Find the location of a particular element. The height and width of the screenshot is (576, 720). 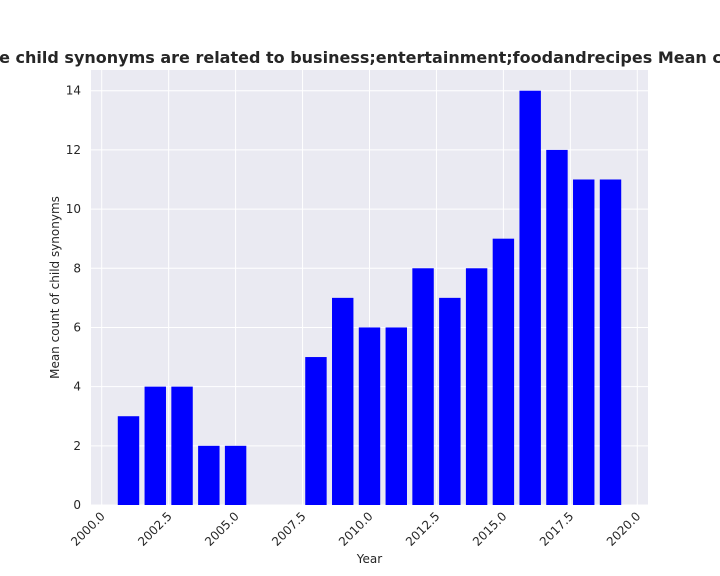

x-tick-label: 2005.0 is located at coordinates (222, 529).